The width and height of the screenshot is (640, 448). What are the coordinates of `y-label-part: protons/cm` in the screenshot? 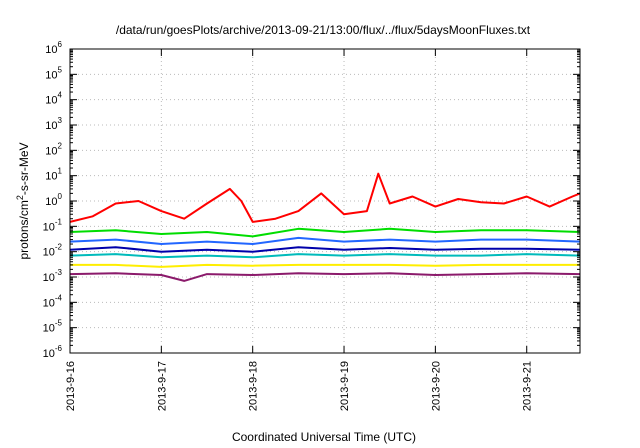 It's located at (24, 229).